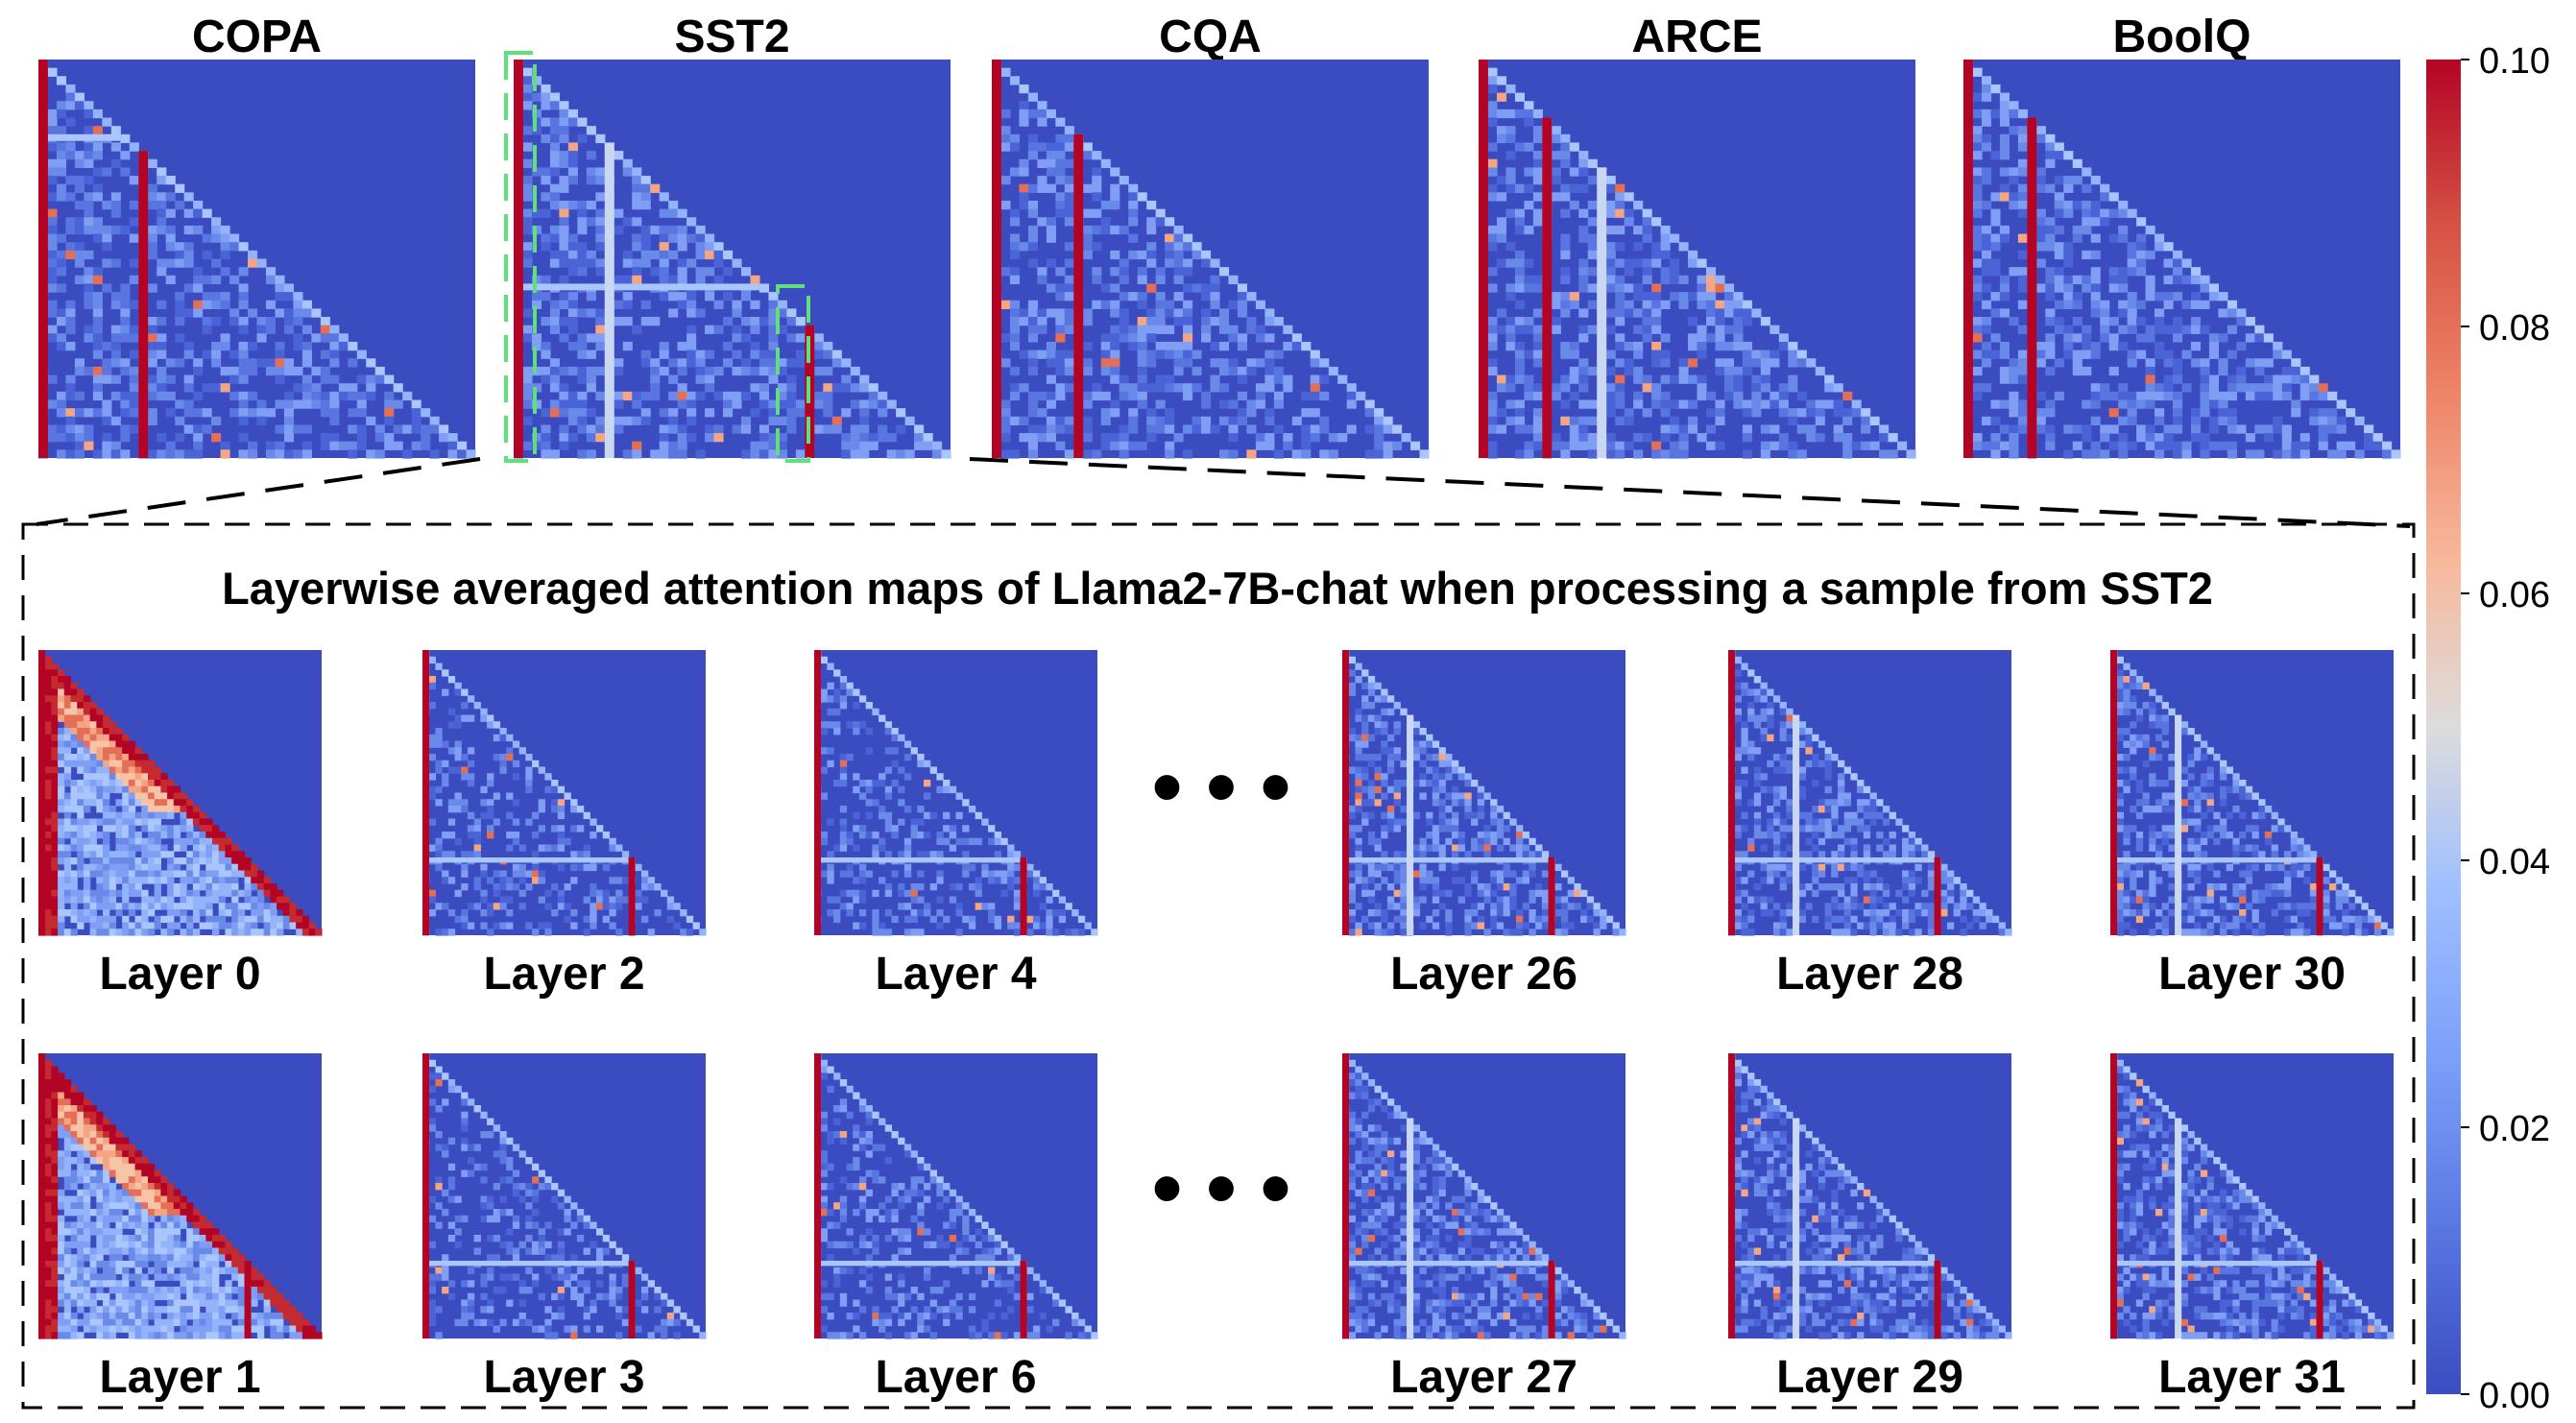  I want to click on label-layer-28: Layer 28, so click(1869, 974).